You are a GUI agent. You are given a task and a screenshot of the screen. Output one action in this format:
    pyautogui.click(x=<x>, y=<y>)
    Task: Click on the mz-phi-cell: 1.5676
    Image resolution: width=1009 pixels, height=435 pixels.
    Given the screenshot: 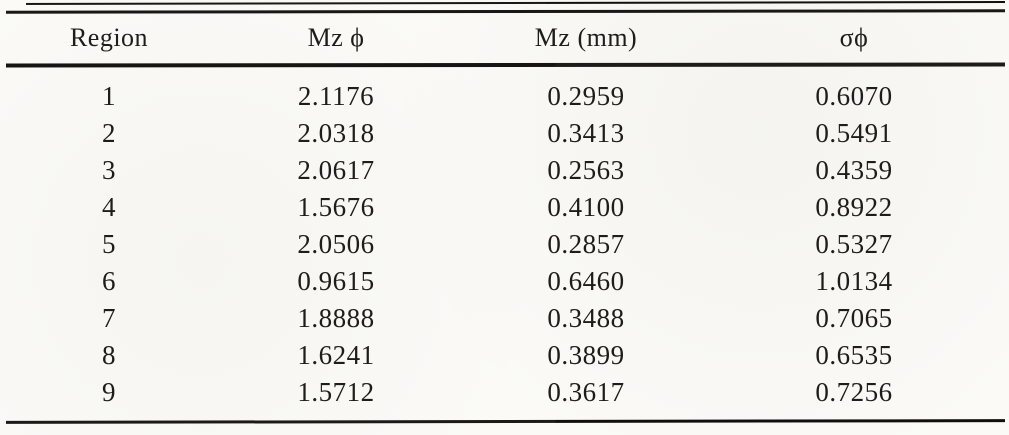 What is the action you would take?
    pyautogui.click(x=336, y=207)
    